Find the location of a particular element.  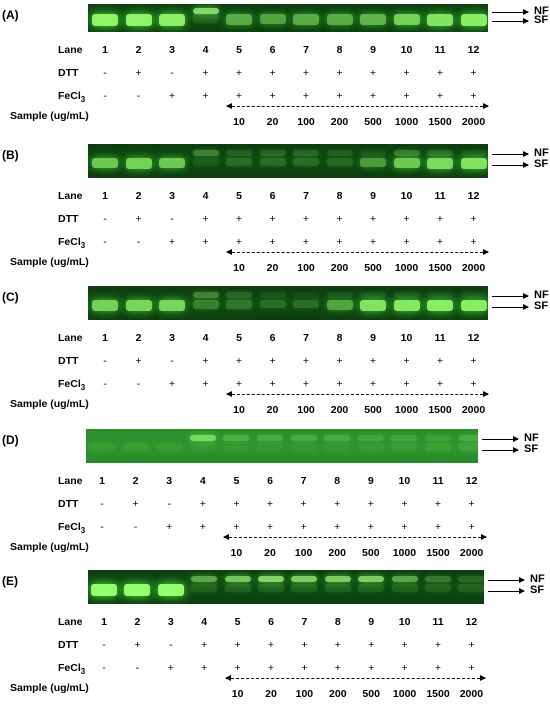

lane-number: 12 is located at coordinates (471, 481).